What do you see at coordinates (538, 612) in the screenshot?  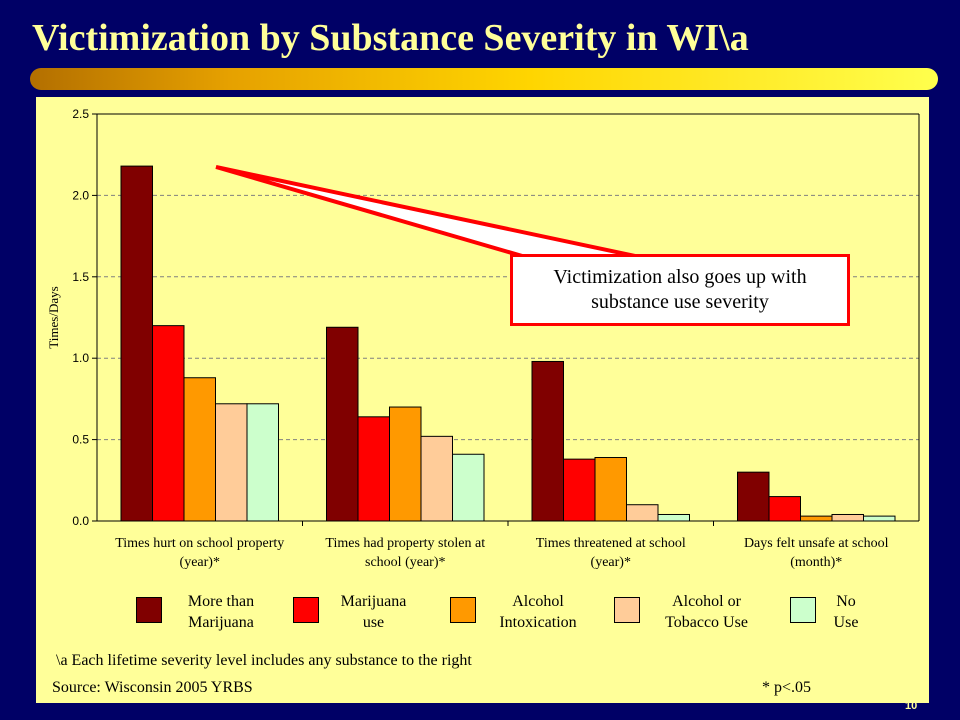 I see `legend-label: Alcohol Intoxication` at bounding box center [538, 612].